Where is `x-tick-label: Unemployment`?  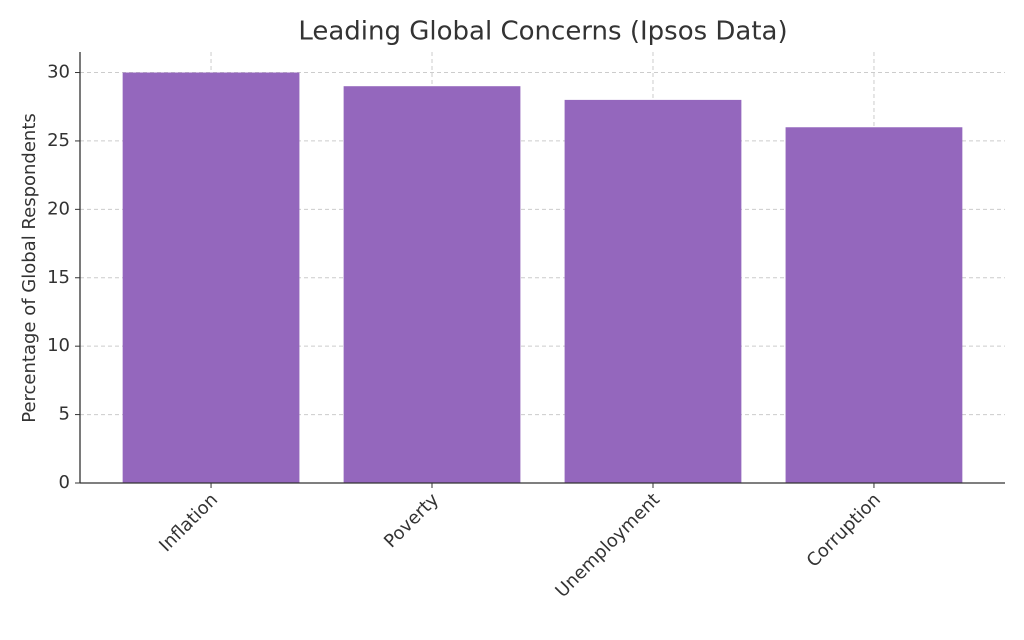
x-tick-label: Unemployment is located at coordinates (607, 545).